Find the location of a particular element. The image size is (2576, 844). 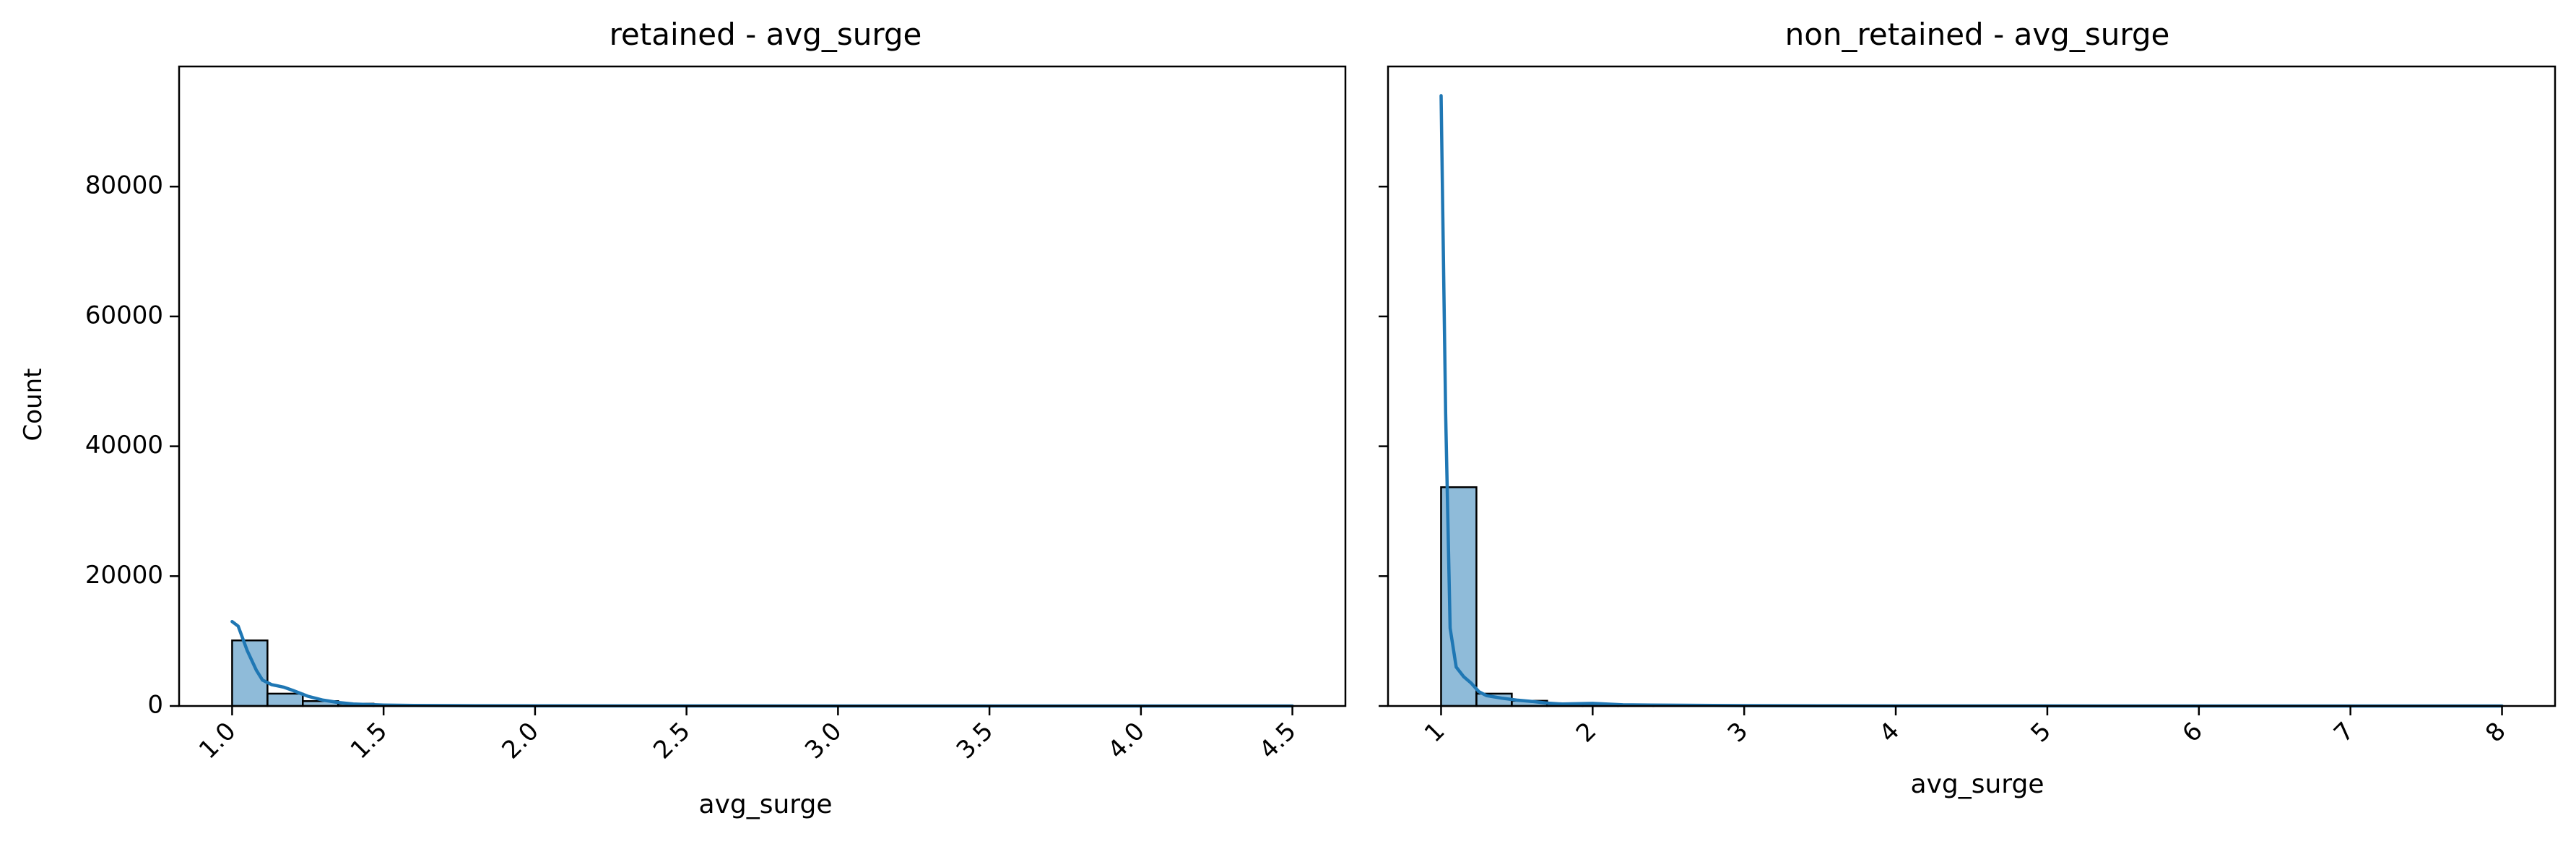

x-tick-label: 4.0 is located at coordinates (1126, 741).